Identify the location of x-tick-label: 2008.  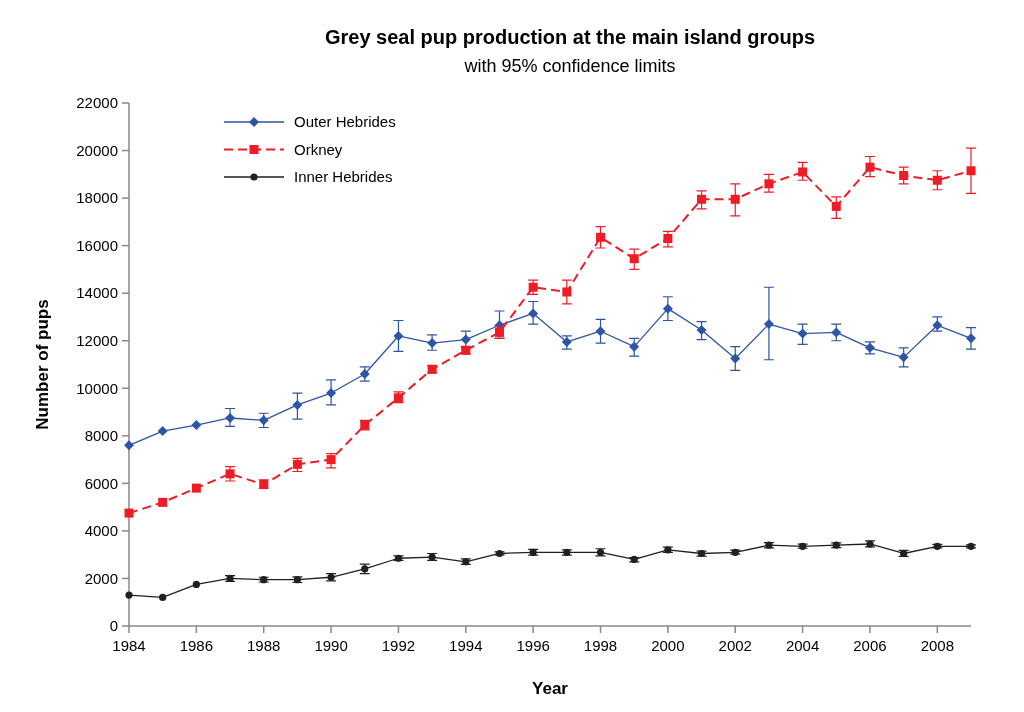
(937, 645).